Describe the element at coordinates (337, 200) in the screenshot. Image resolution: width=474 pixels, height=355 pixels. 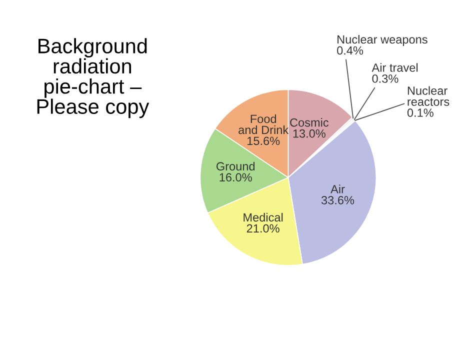
I see `data-label: 33.6%` at that location.